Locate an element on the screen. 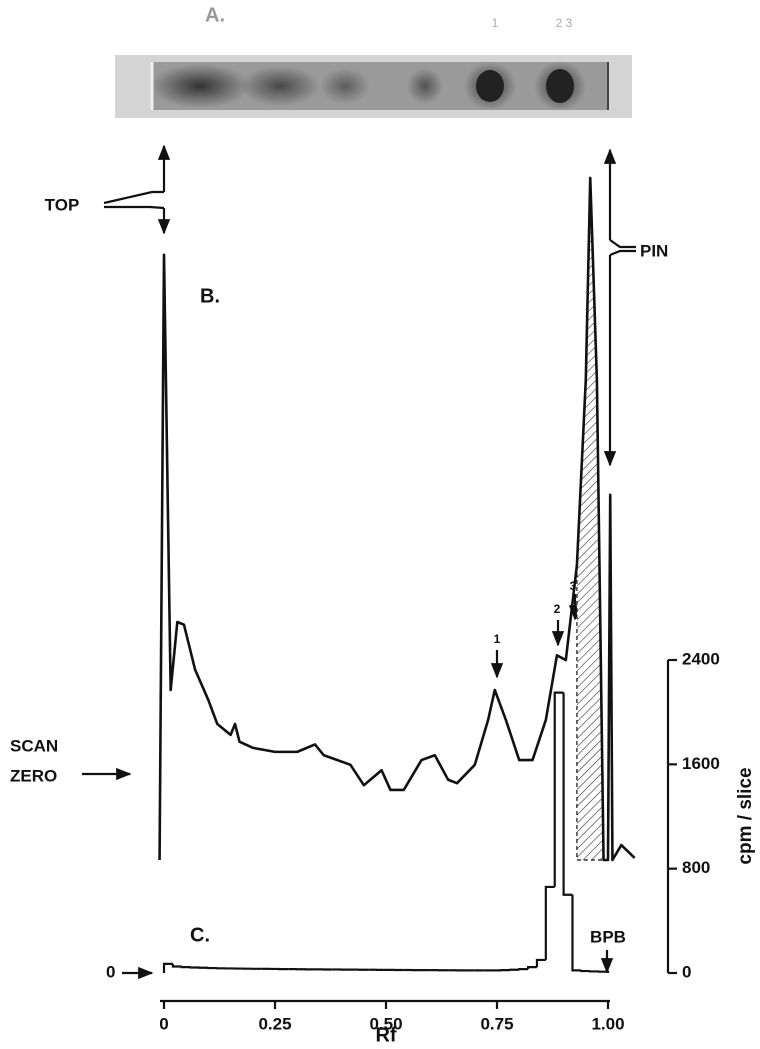 This screenshot has width=760, height=1049. x-tick-label: 0.75 is located at coordinates (496, 1023).